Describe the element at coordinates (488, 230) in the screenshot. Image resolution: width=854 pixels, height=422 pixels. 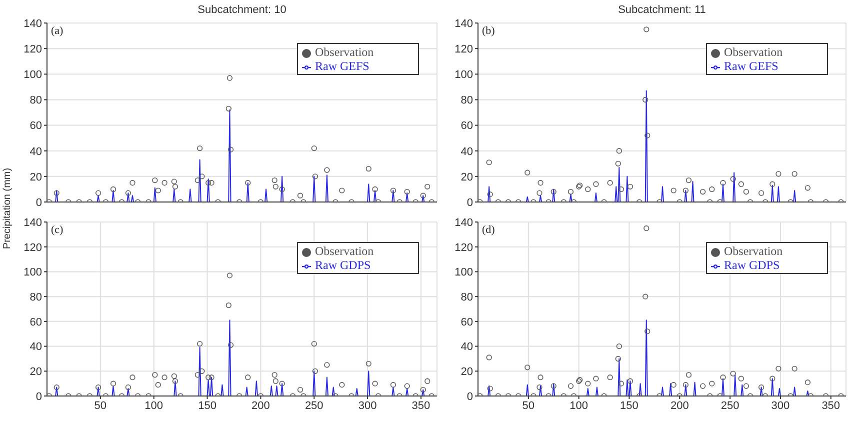
I see `annotation: (d)` at that location.